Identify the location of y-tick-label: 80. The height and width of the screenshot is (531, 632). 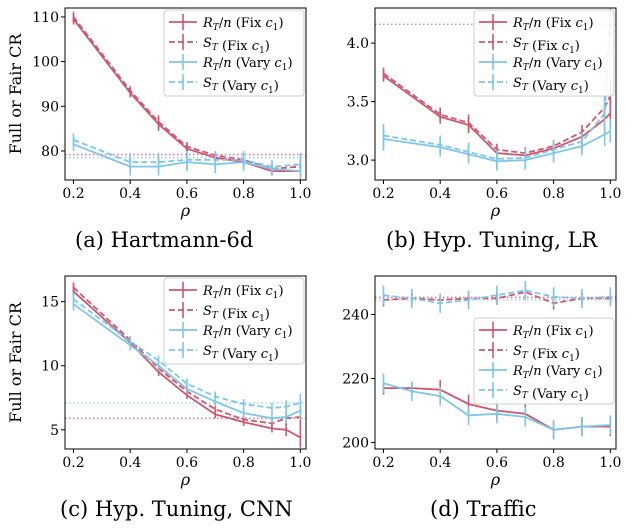
(50, 152).